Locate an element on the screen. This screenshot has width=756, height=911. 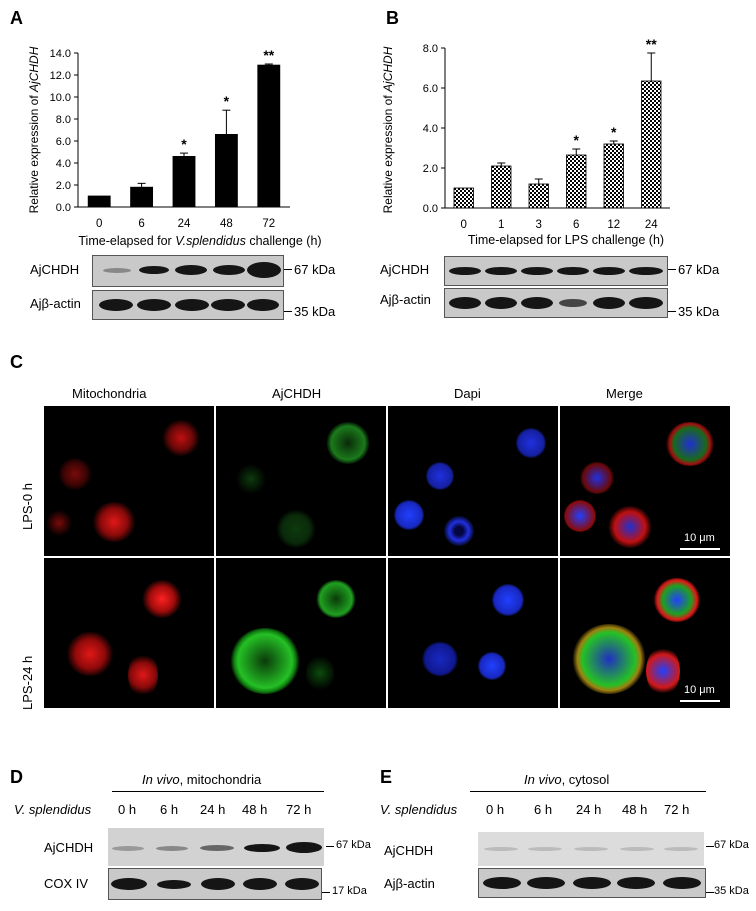
micro-lps0-merge: 10 μm is located at coordinates (645, 481).